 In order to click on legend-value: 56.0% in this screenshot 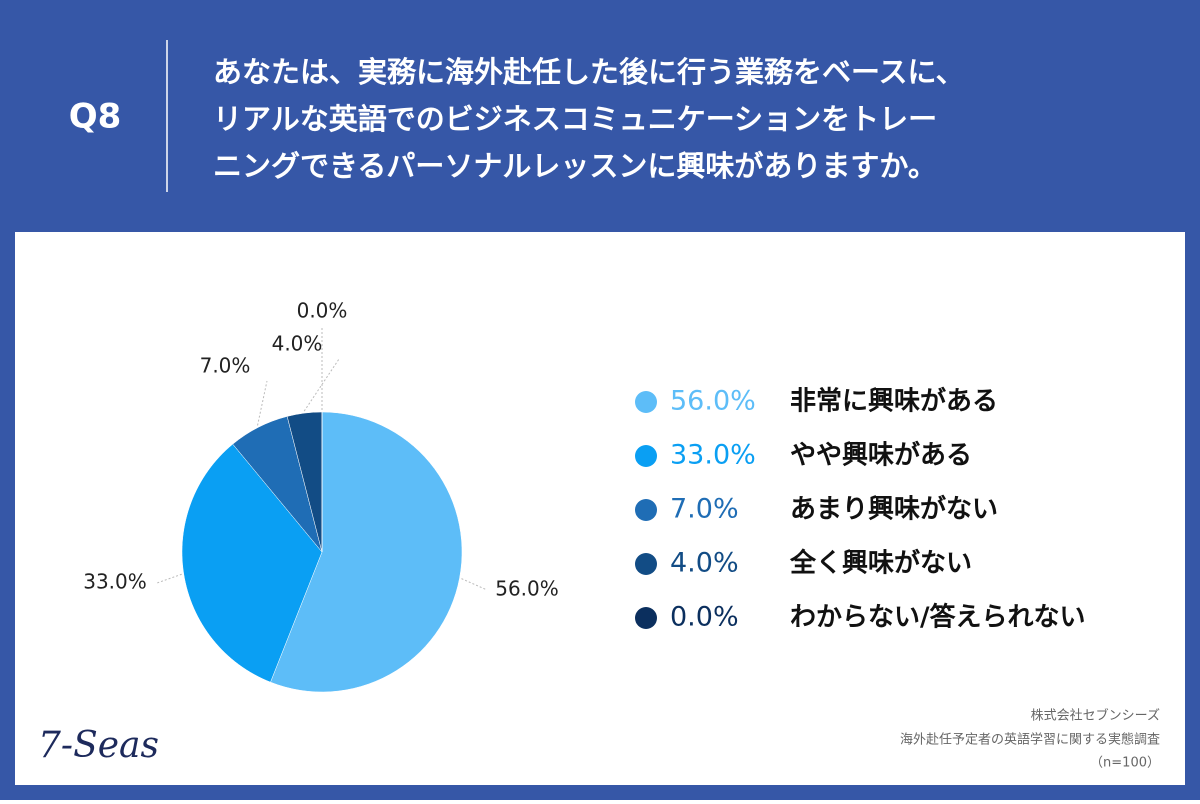, I will do `click(713, 401)`.